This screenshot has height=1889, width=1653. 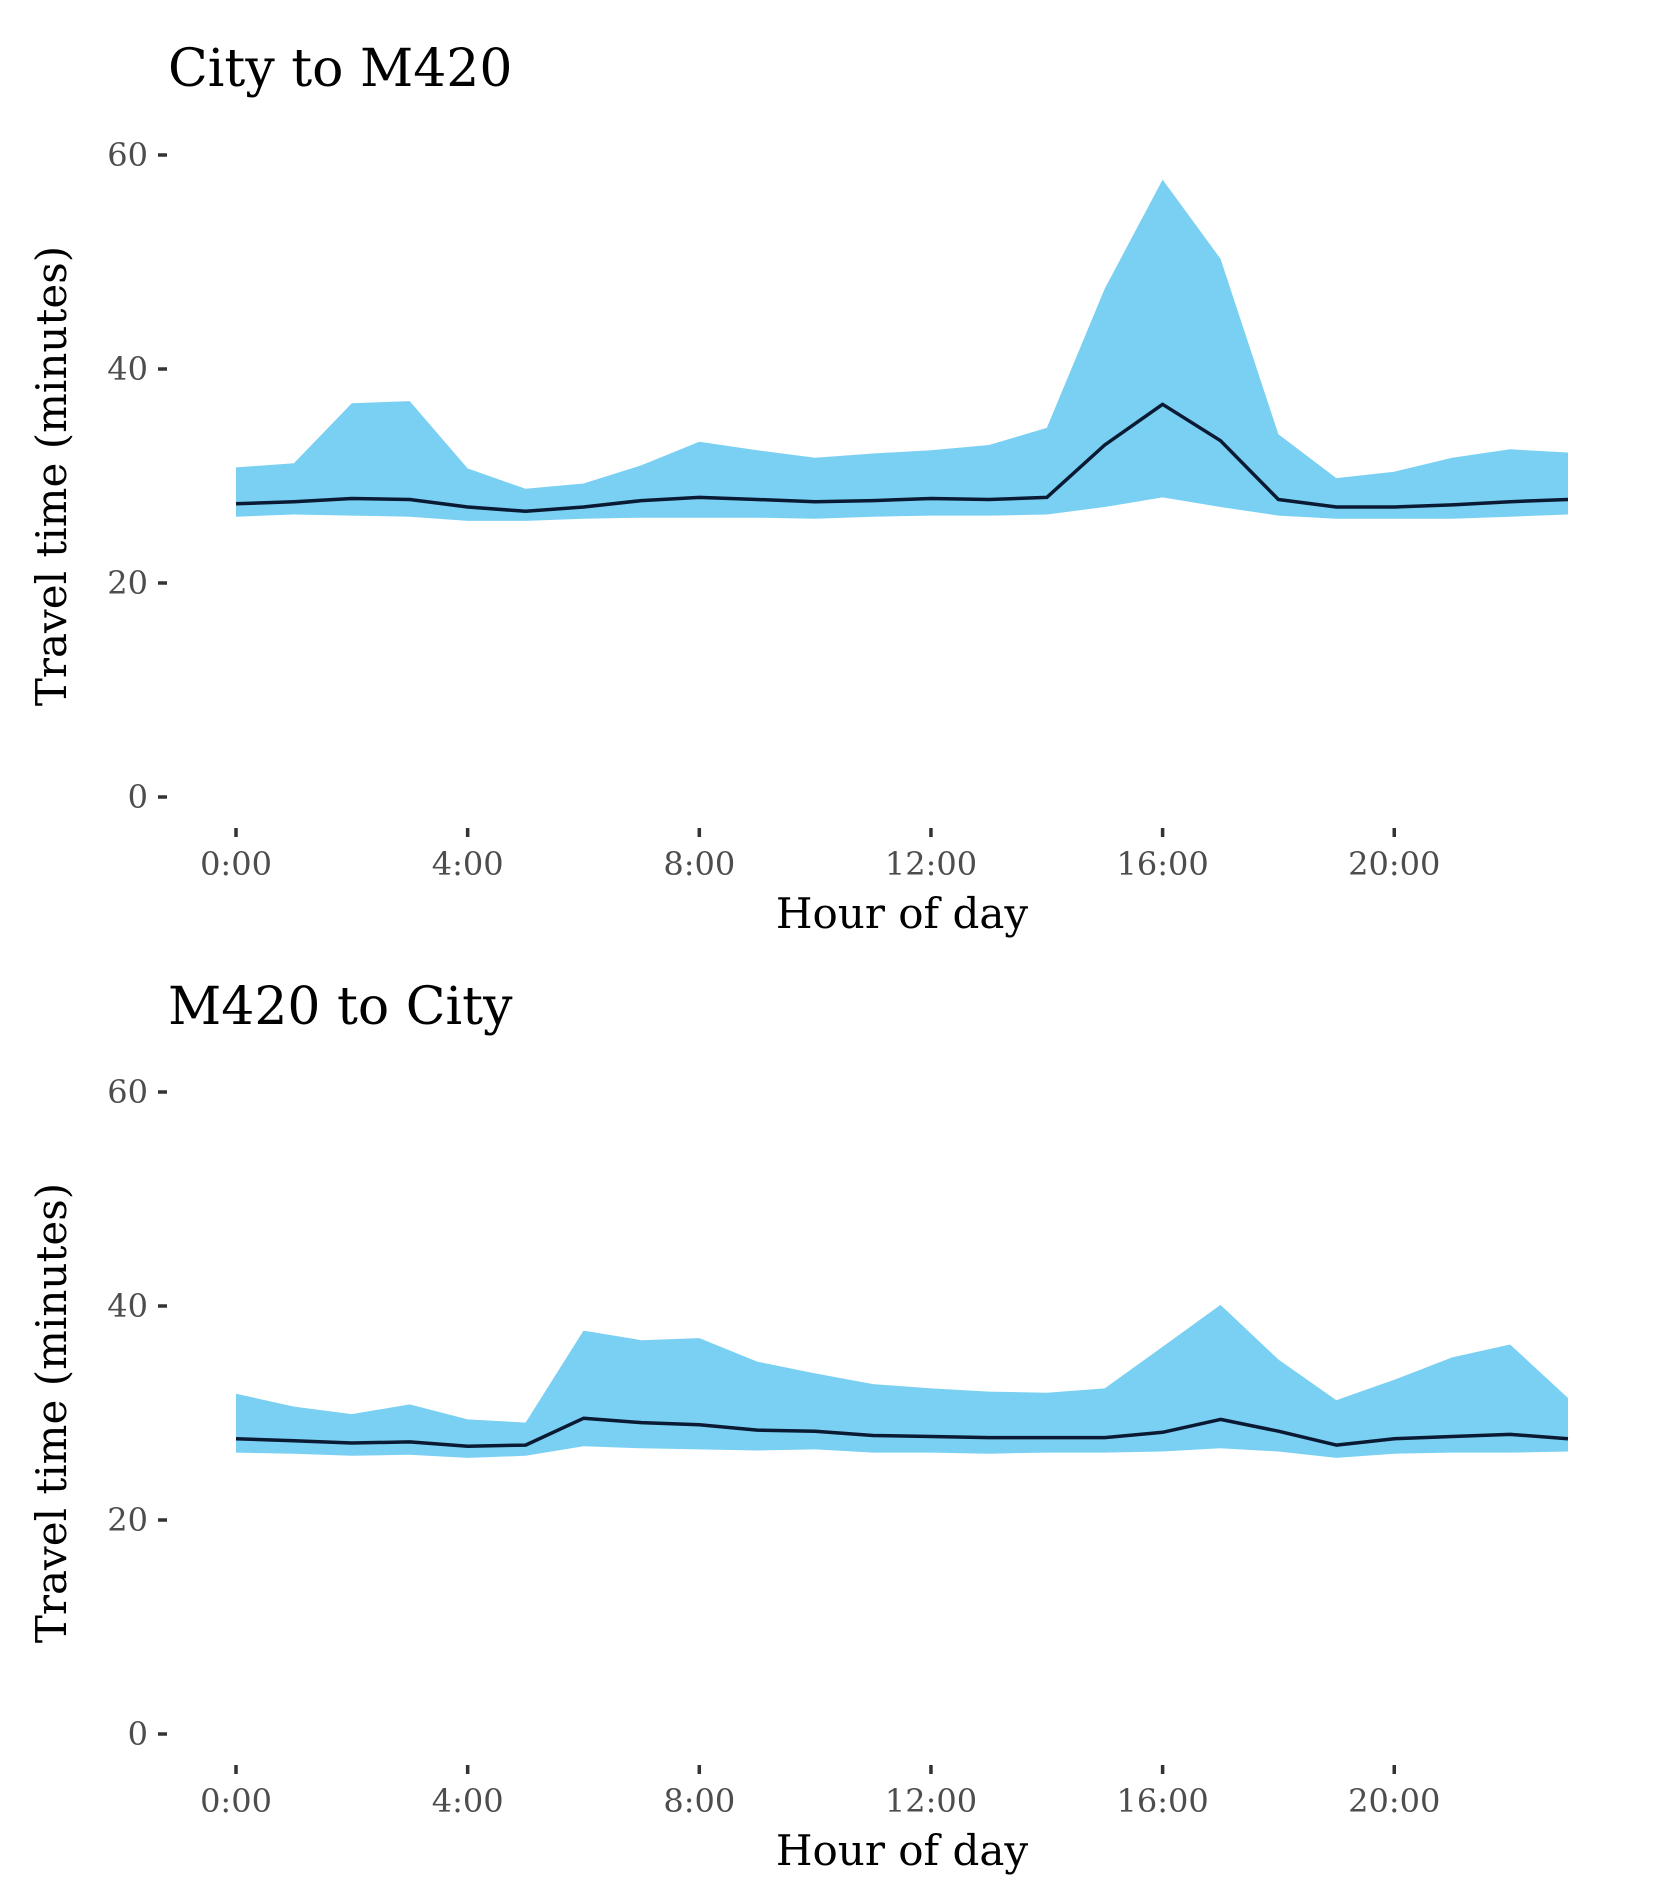 What do you see at coordinates (340, 1007) in the screenshot?
I see `chart-title: M420 to City` at bounding box center [340, 1007].